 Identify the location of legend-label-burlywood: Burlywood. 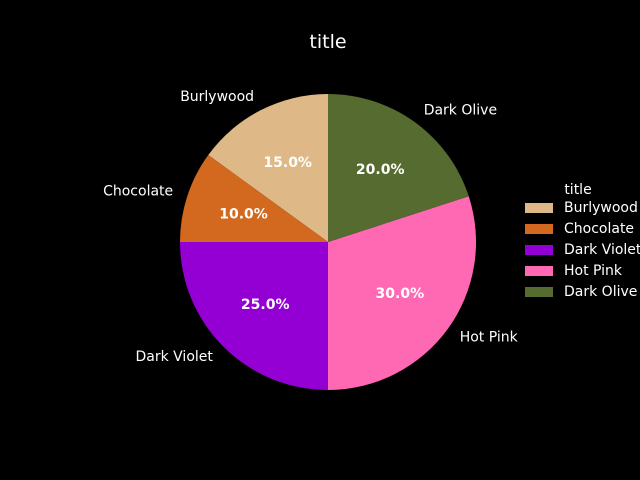
(601, 208).